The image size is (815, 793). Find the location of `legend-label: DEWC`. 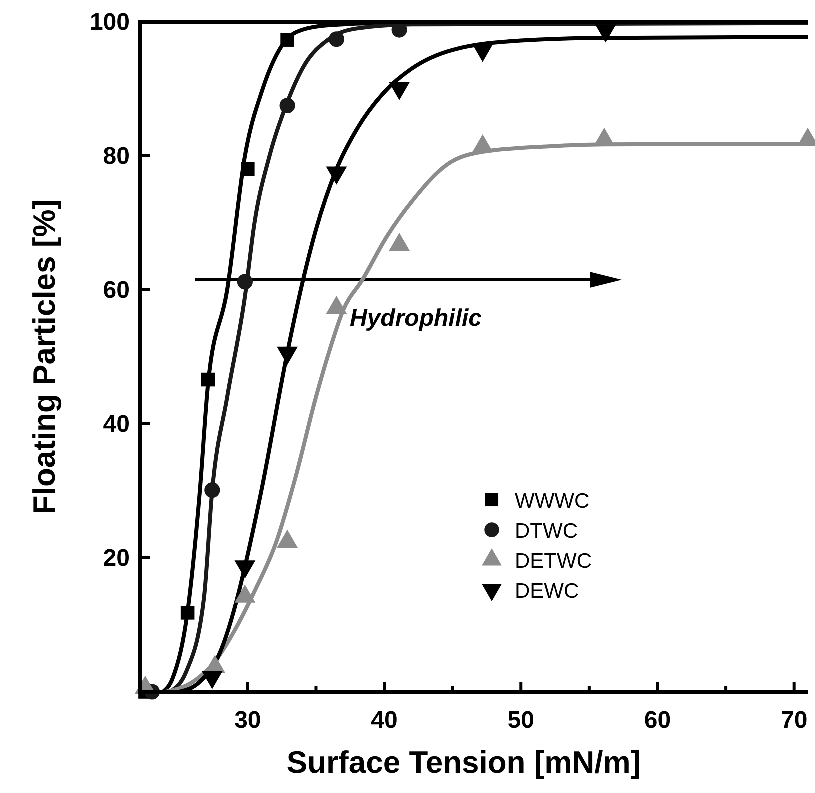

legend-label: DEWC is located at coordinates (547, 591).